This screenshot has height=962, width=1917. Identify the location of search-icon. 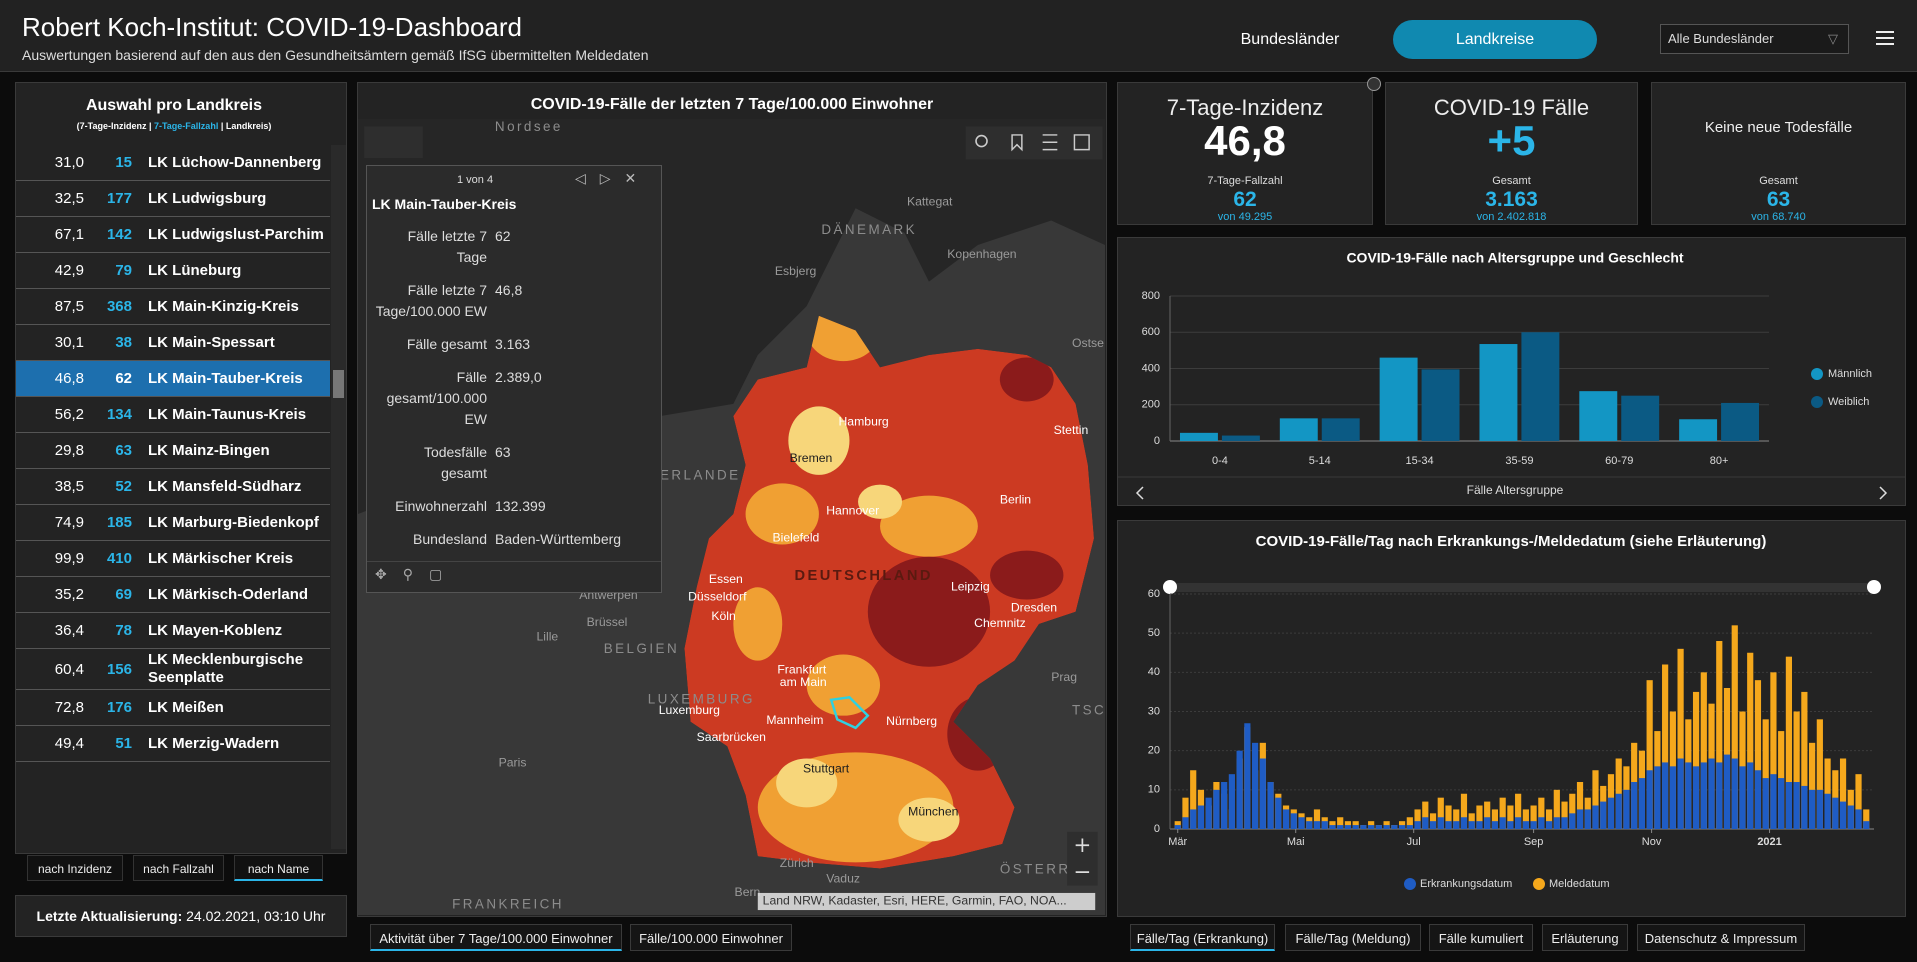
(981, 141).